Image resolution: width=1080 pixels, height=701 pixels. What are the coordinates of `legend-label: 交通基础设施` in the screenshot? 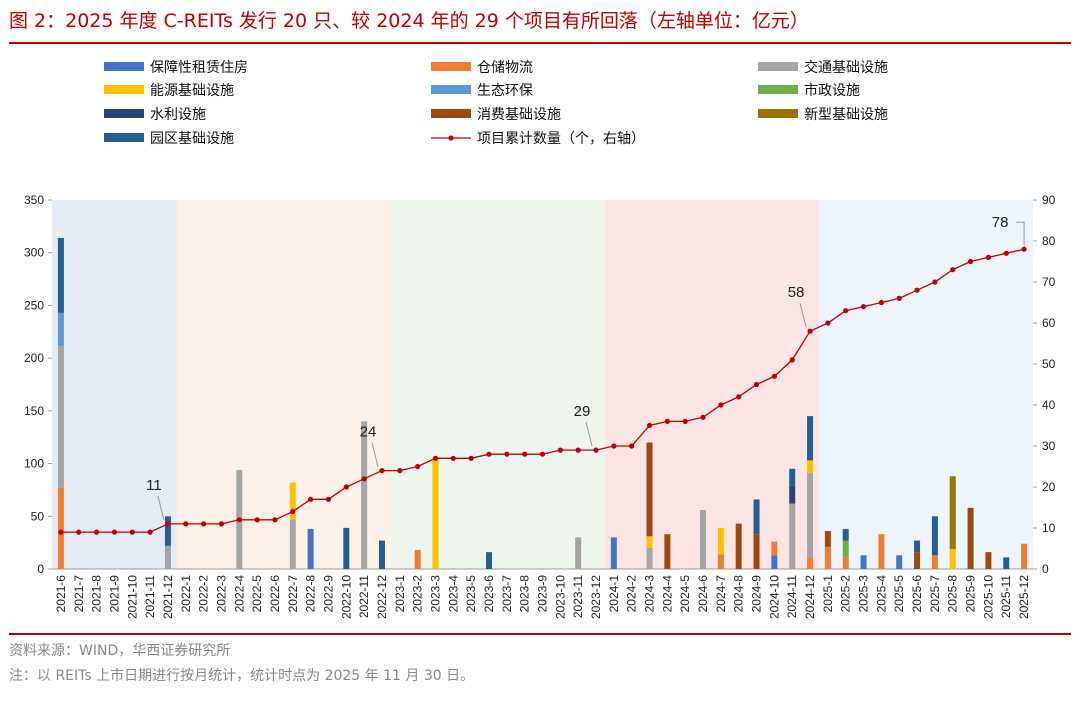 It's located at (846, 67).